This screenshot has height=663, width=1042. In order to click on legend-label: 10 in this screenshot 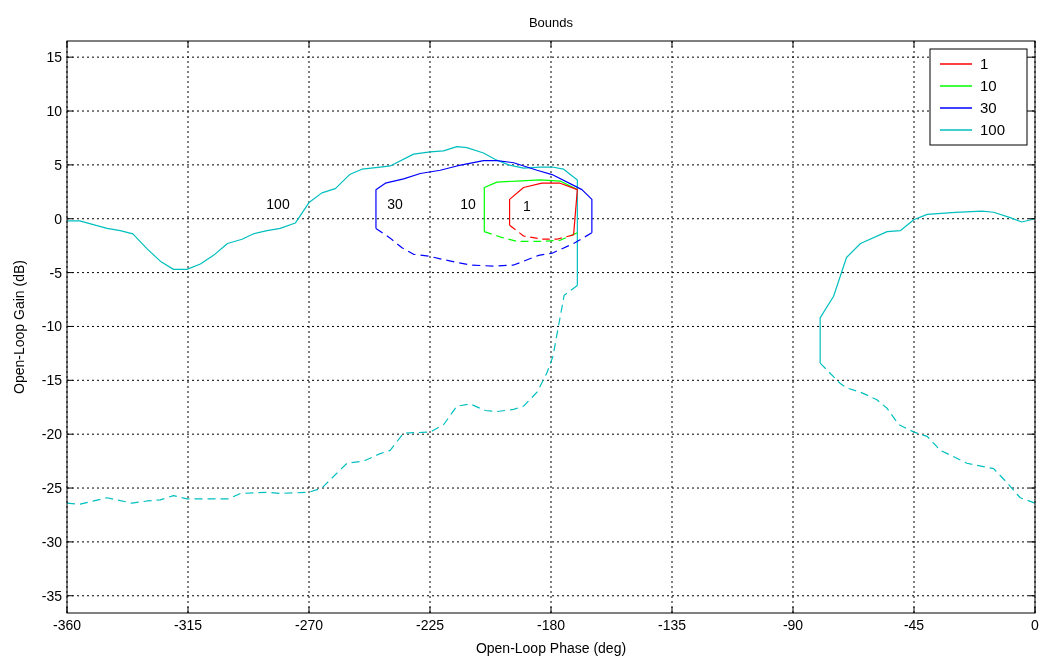, I will do `click(988, 86)`.